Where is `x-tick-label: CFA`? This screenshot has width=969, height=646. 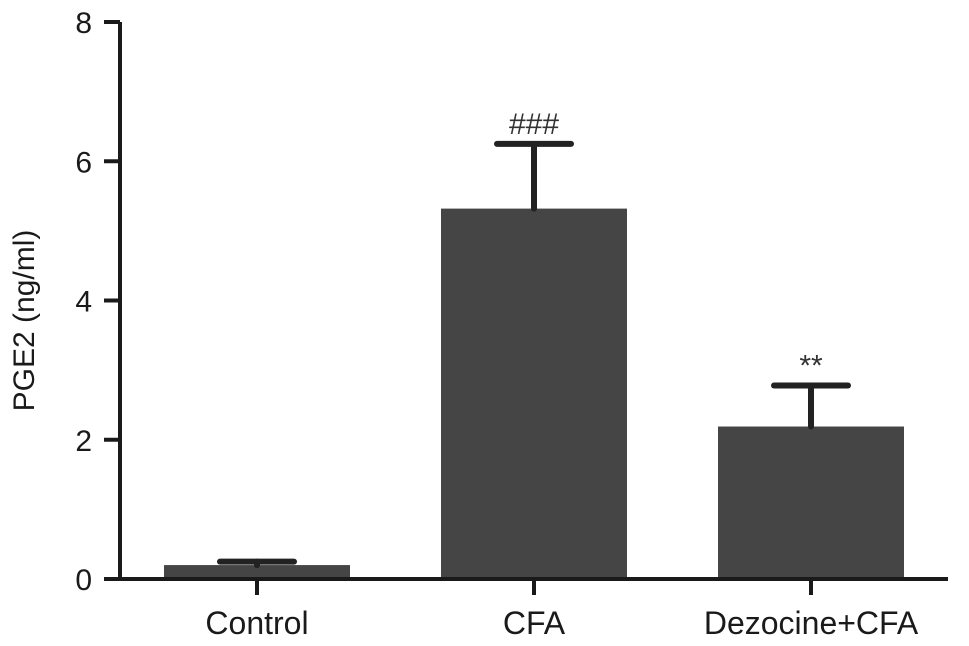 x-tick-label: CFA is located at coordinates (534, 623).